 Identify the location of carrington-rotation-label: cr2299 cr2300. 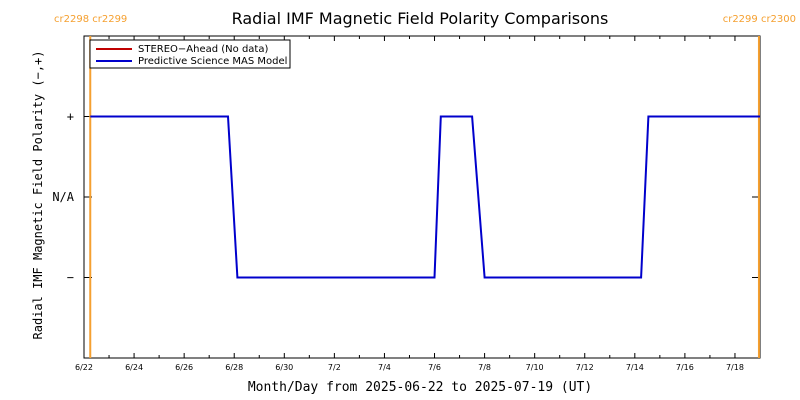
(759, 19).